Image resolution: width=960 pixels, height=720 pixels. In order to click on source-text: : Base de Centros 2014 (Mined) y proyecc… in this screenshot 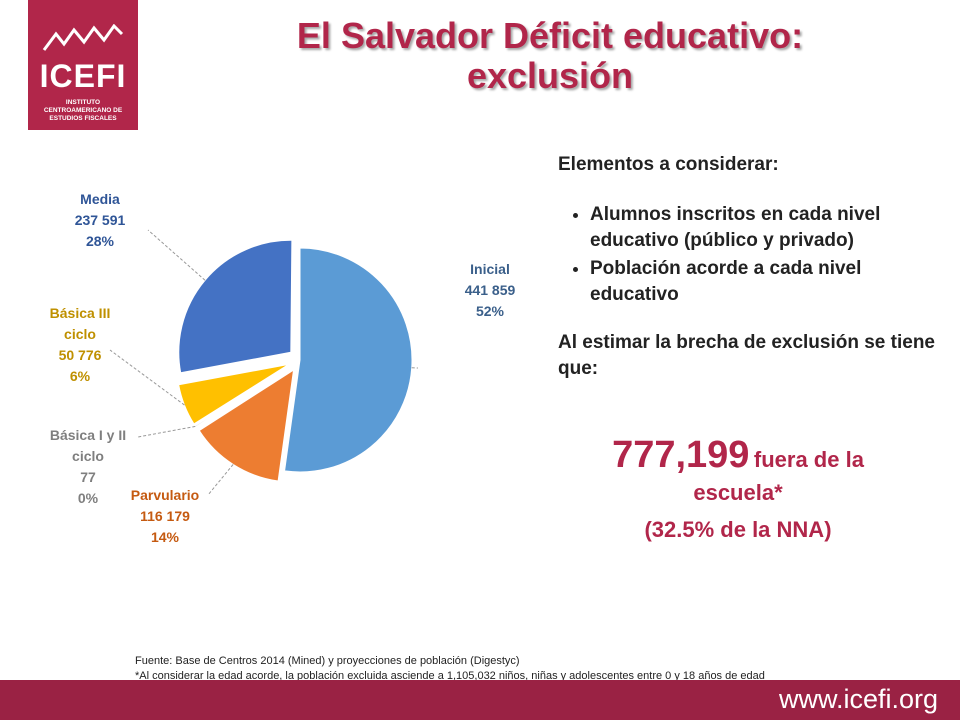, I will do `click(344, 661)`.